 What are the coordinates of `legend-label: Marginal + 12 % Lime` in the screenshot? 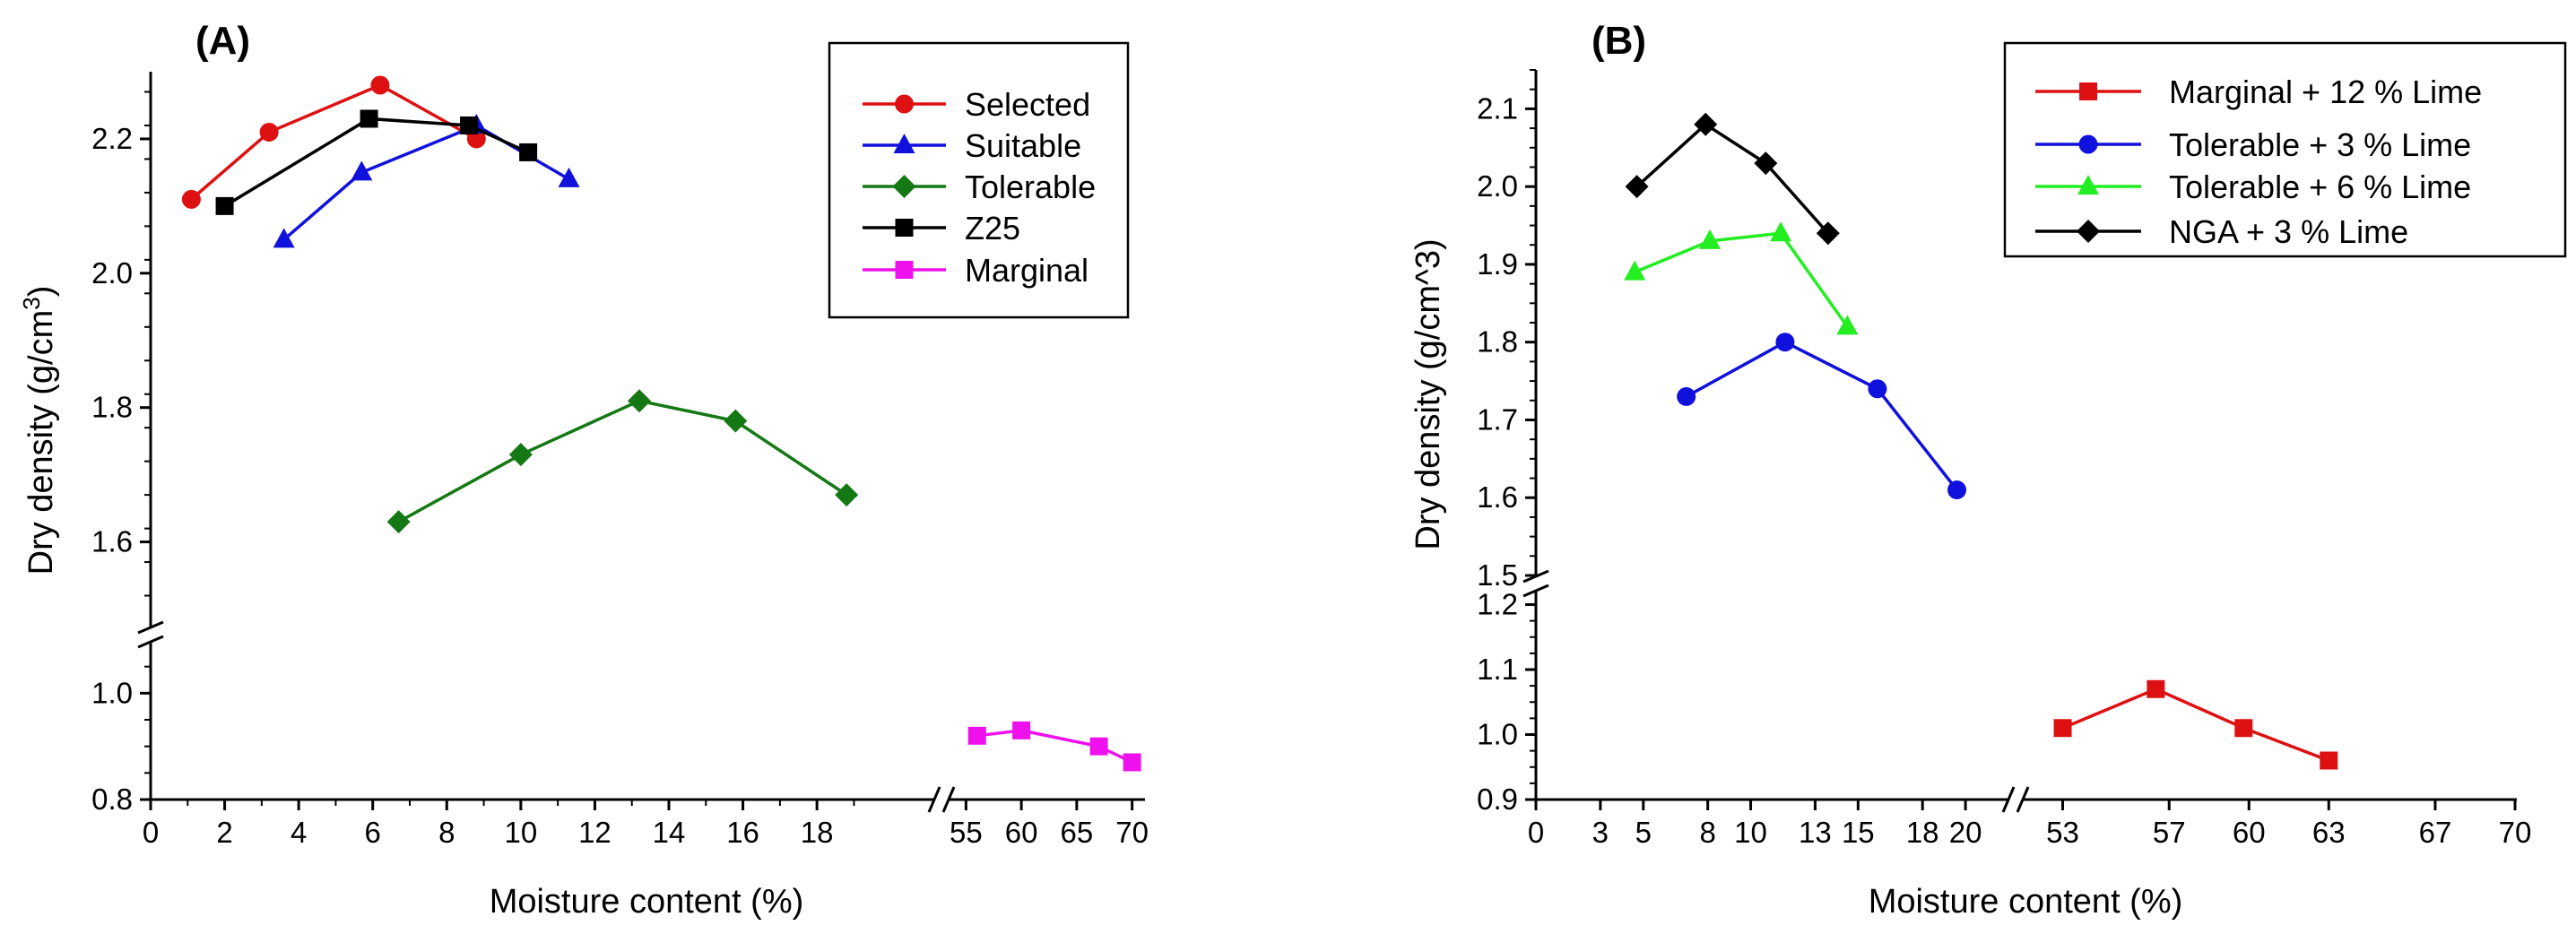 It's located at (2325, 92).